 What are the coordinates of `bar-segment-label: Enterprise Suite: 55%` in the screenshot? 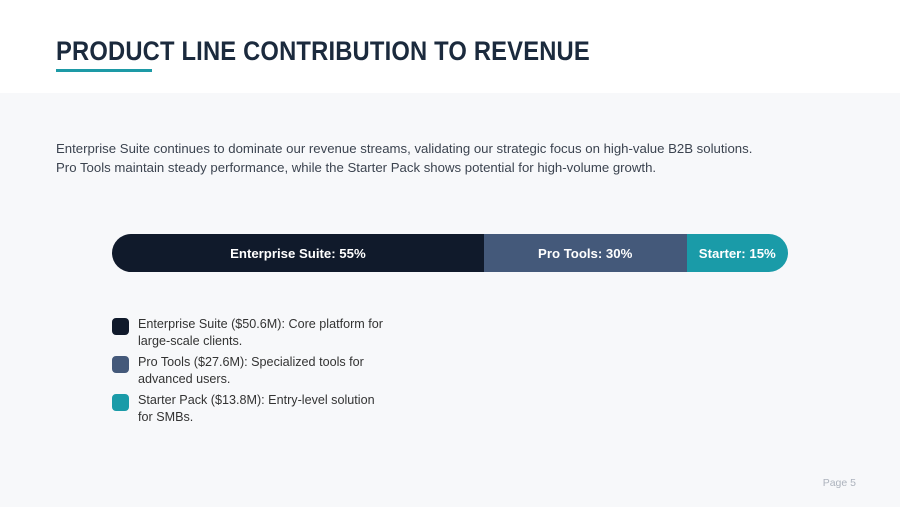 It's located at (298, 253).